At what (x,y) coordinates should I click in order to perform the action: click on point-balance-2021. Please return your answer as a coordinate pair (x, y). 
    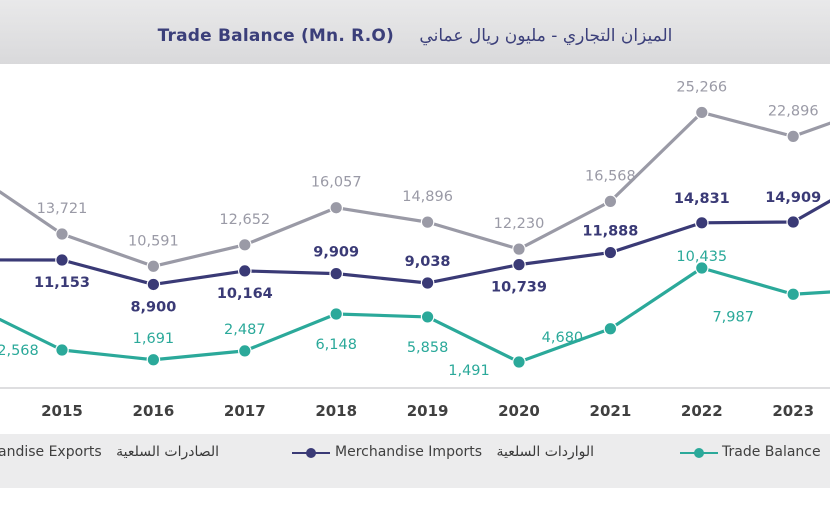
    Looking at the image, I should click on (610, 328).